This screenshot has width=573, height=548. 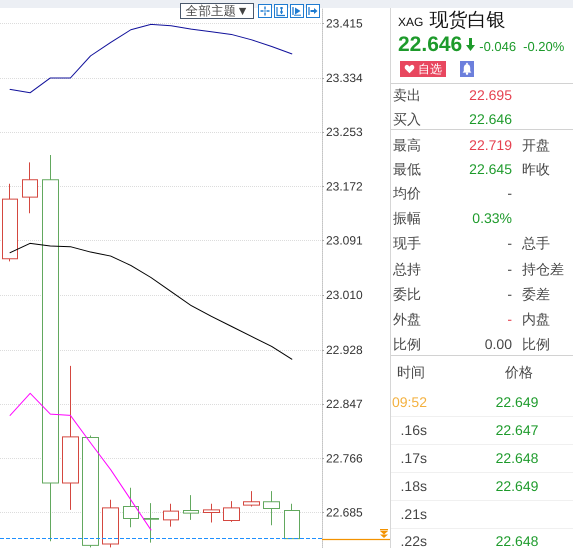 What do you see at coordinates (536, 319) in the screenshot?
I see `text: 内盘` at bounding box center [536, 319].